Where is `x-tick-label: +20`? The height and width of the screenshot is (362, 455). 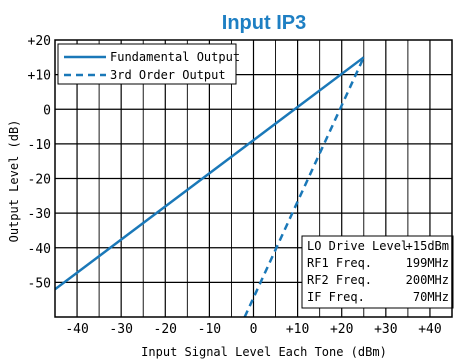
x-tick-label: +20 is located at coordinates (341, 329).